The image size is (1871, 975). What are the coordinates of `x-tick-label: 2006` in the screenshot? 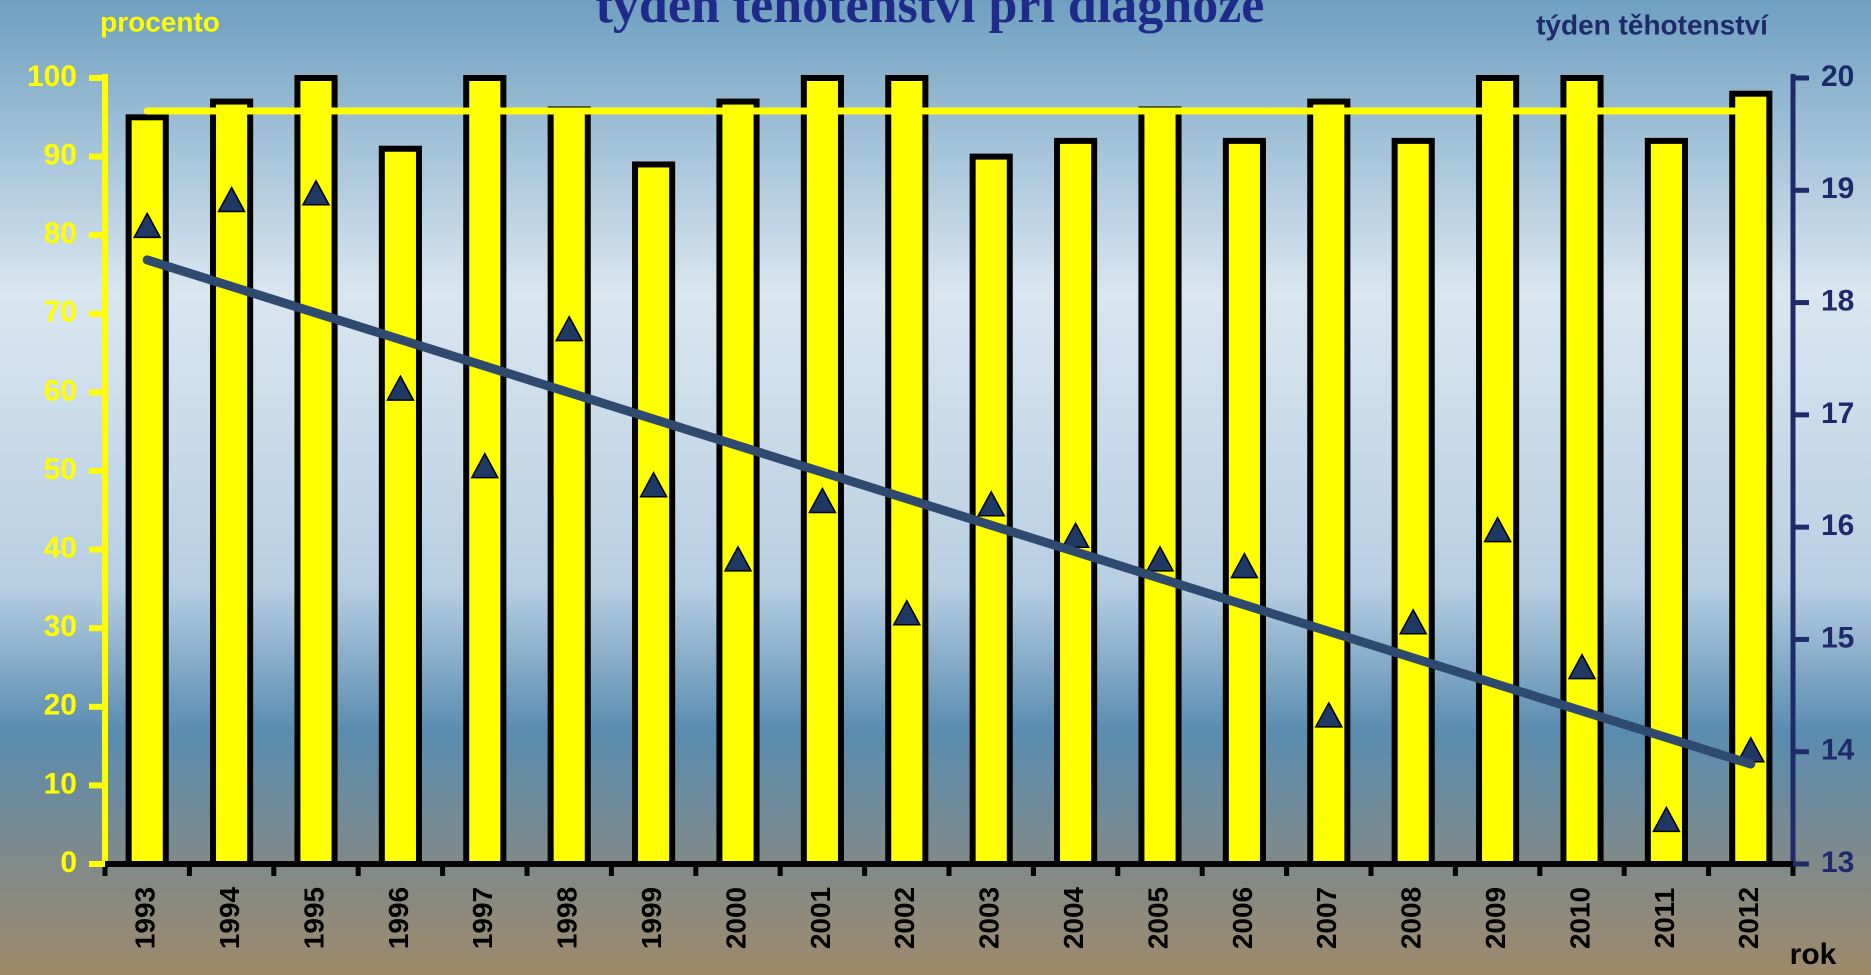 It's located at (1242, 918).